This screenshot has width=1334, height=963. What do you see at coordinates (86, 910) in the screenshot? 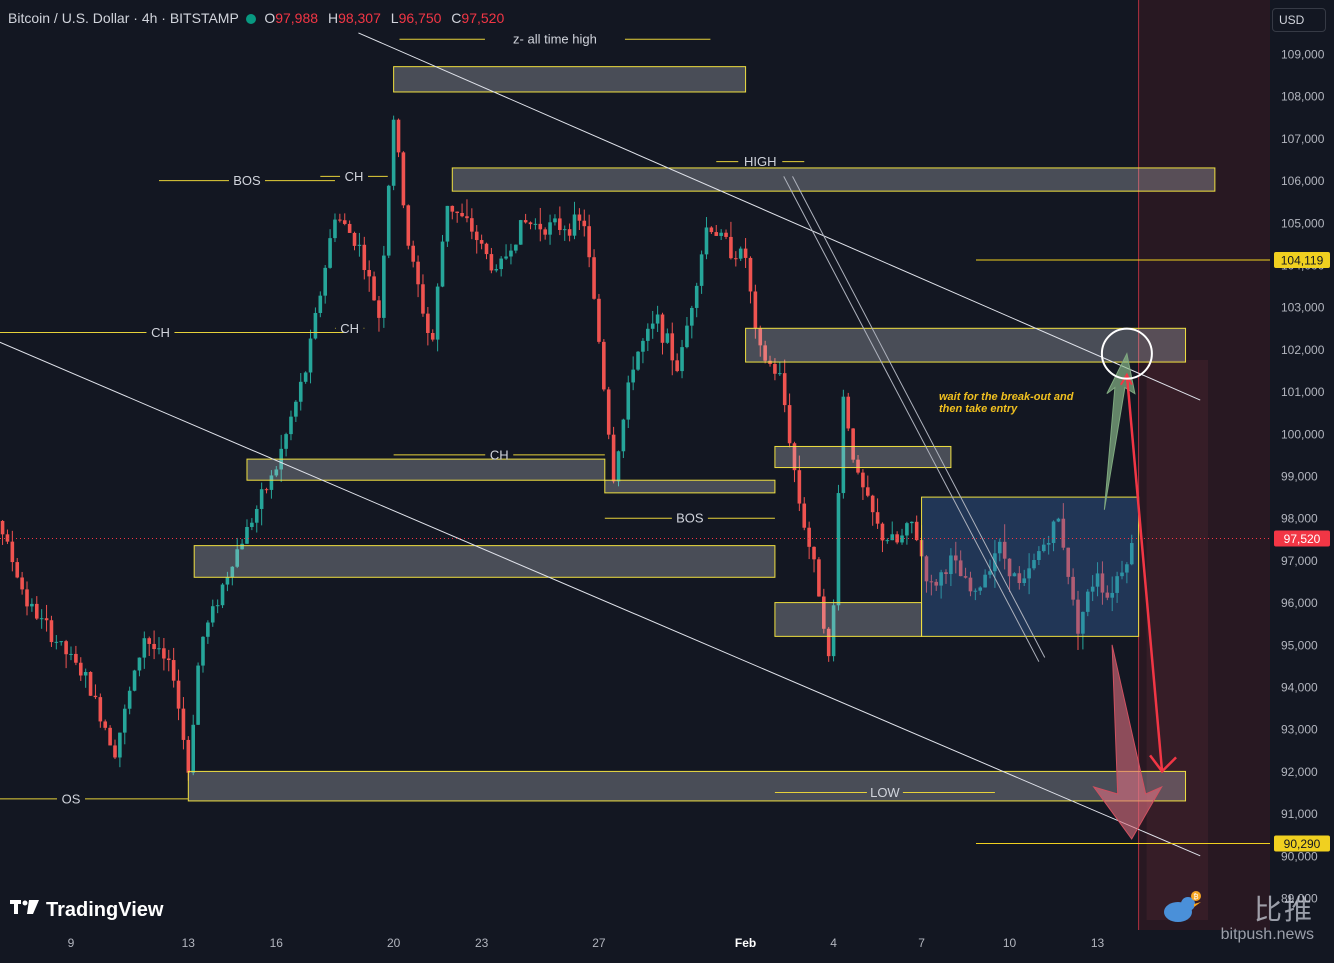
I see `tradingview-logo: TradingView` at bounding box center [86, 910].